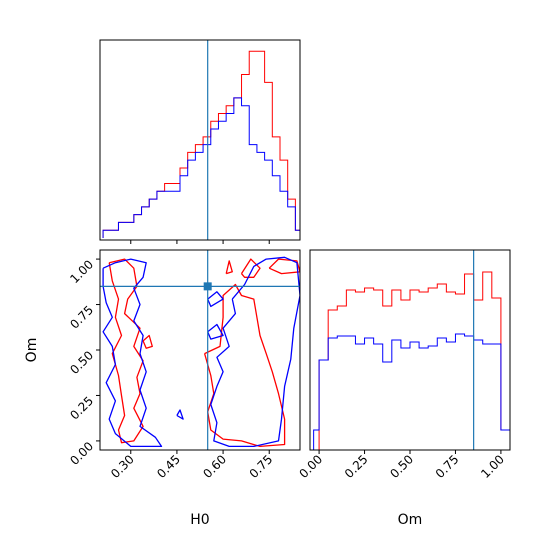 This screenshot has width=550, height=550. What do you see at coordinates (81, 317) in the screenshot?
I see `joint-ytick-label: 0.75` at bounding box center [81, 317].